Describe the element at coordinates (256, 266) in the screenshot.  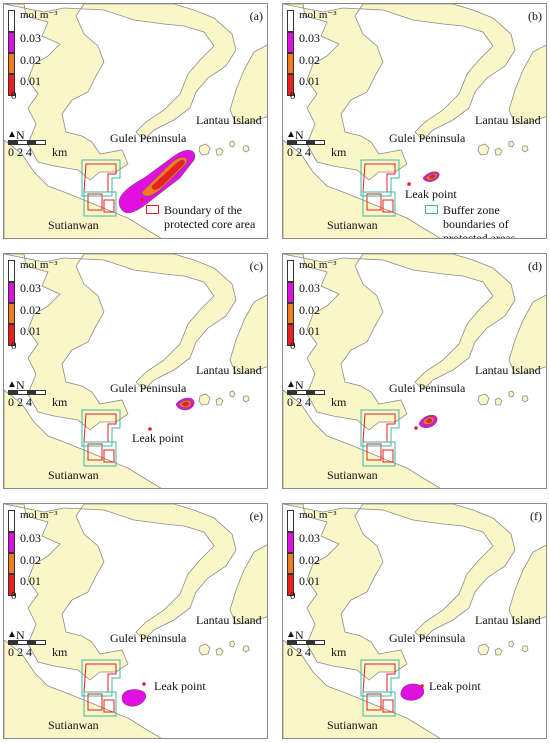
I see `panel-letter: (c)` at that location.